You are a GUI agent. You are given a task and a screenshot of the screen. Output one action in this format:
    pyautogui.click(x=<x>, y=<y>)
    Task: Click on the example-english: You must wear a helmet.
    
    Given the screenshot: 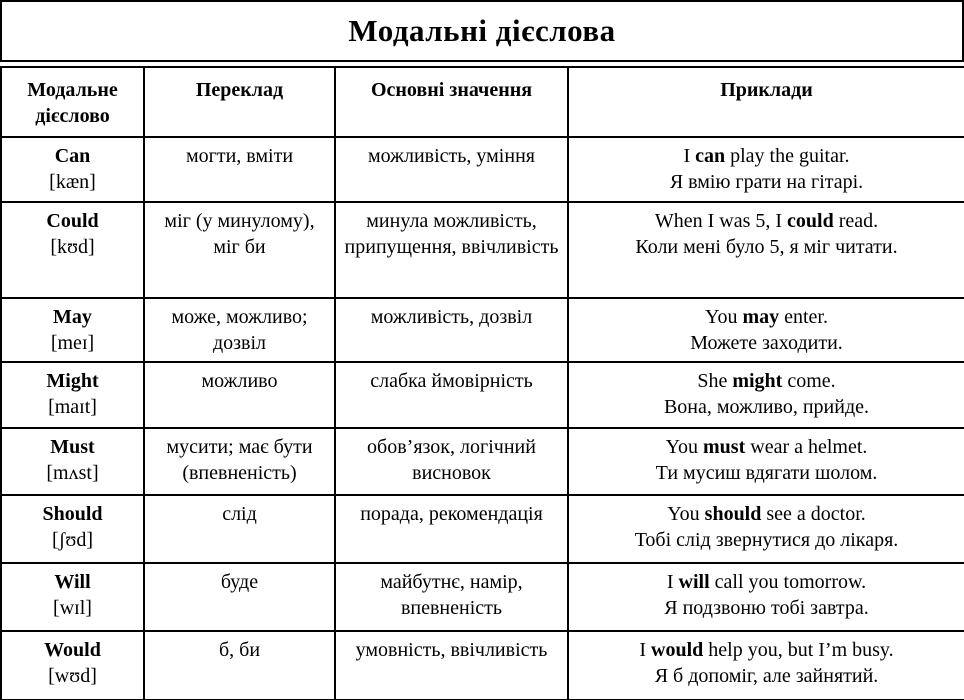 What is the action you would take?
    pyautogui.click(x=766, y=447)
    